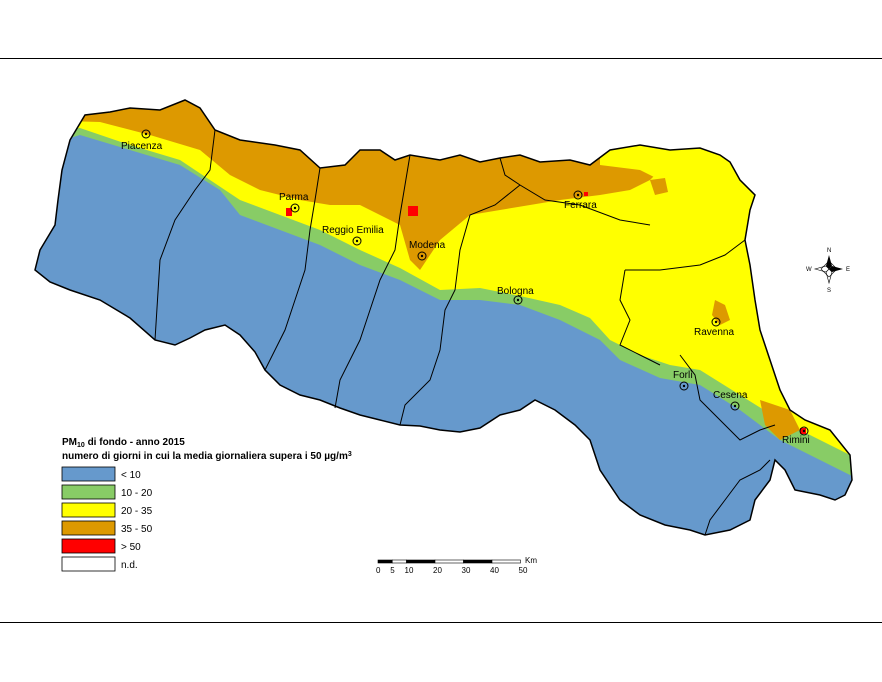 The height and width of the screenshot is (682, 882). I want to click on city-ferrara: Ferrara, so click(580, 200).